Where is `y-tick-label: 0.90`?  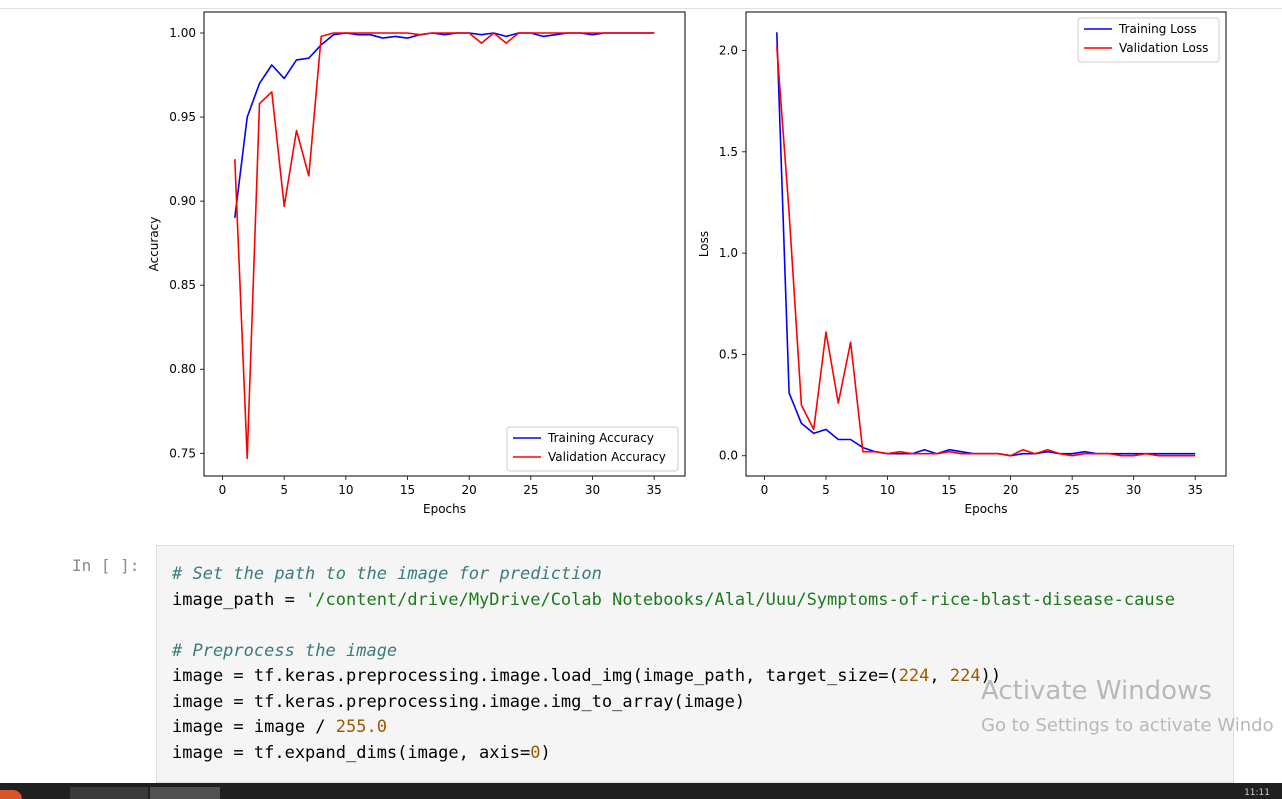 y-tick-label: 0.90 is located at coordinates (182, 201).